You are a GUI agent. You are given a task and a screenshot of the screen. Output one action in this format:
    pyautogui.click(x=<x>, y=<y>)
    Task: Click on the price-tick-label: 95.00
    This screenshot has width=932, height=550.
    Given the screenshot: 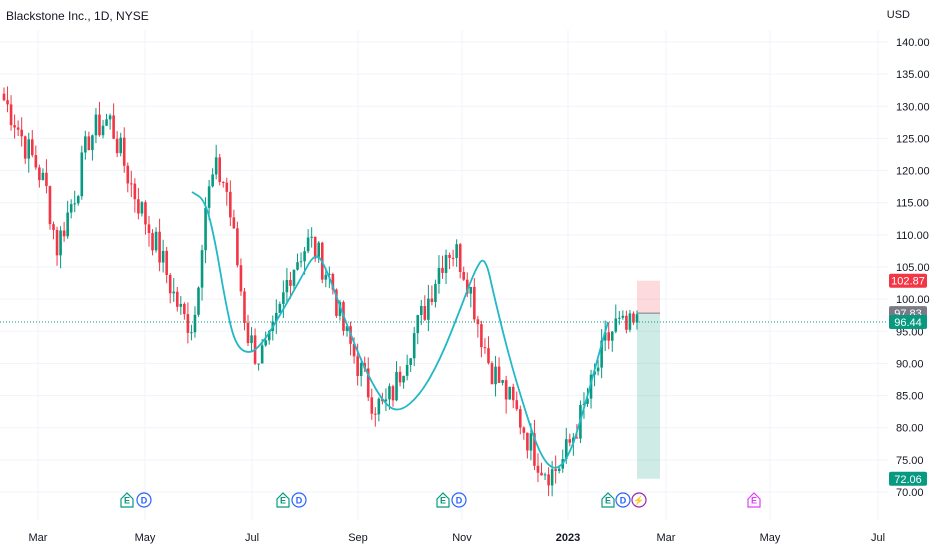 What is the action you would take?
    pyautogui.click(x=910, y=332)
    